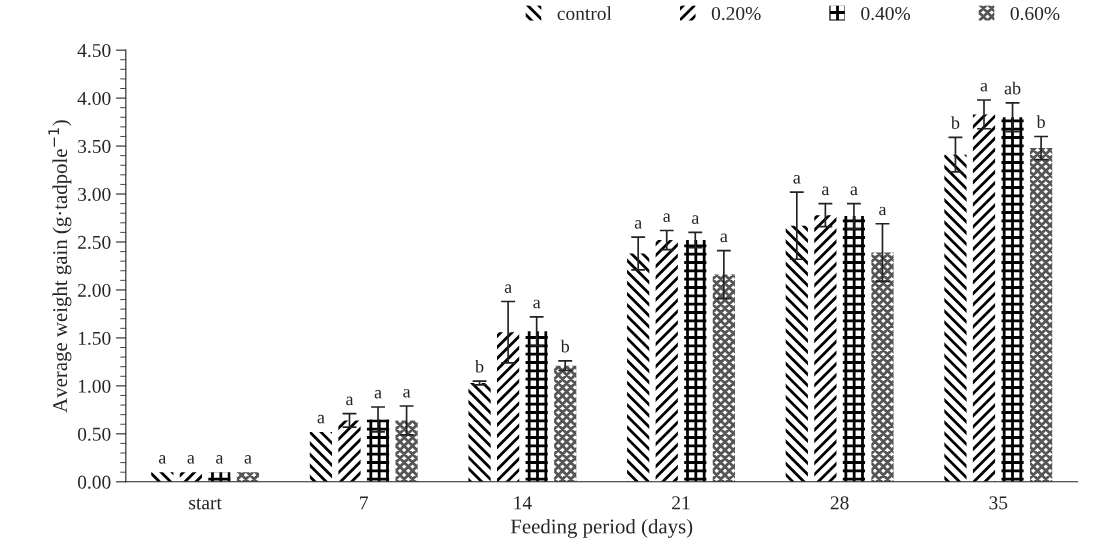 This screenshot has height=557, width=1094. What do you see at coordinates (523, 503) in the screenshot?
I see `x-tick-label: 14` at bounding box center [523, 503].